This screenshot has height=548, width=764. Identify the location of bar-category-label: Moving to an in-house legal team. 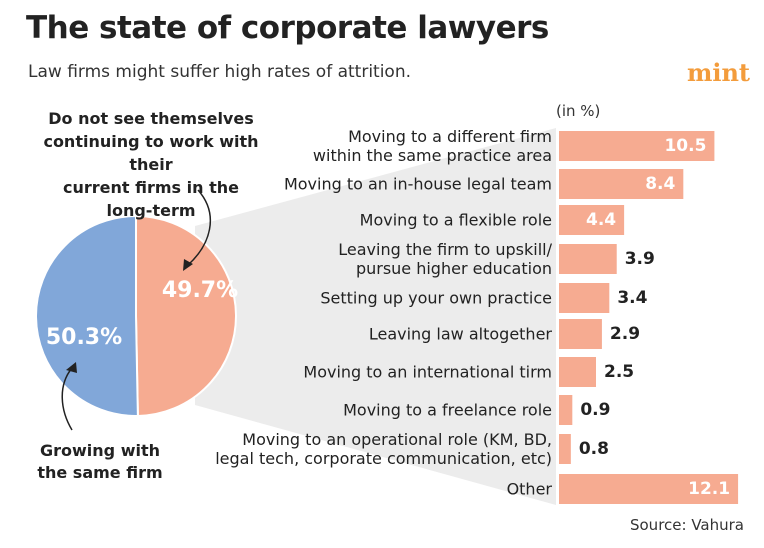
(417, 184).